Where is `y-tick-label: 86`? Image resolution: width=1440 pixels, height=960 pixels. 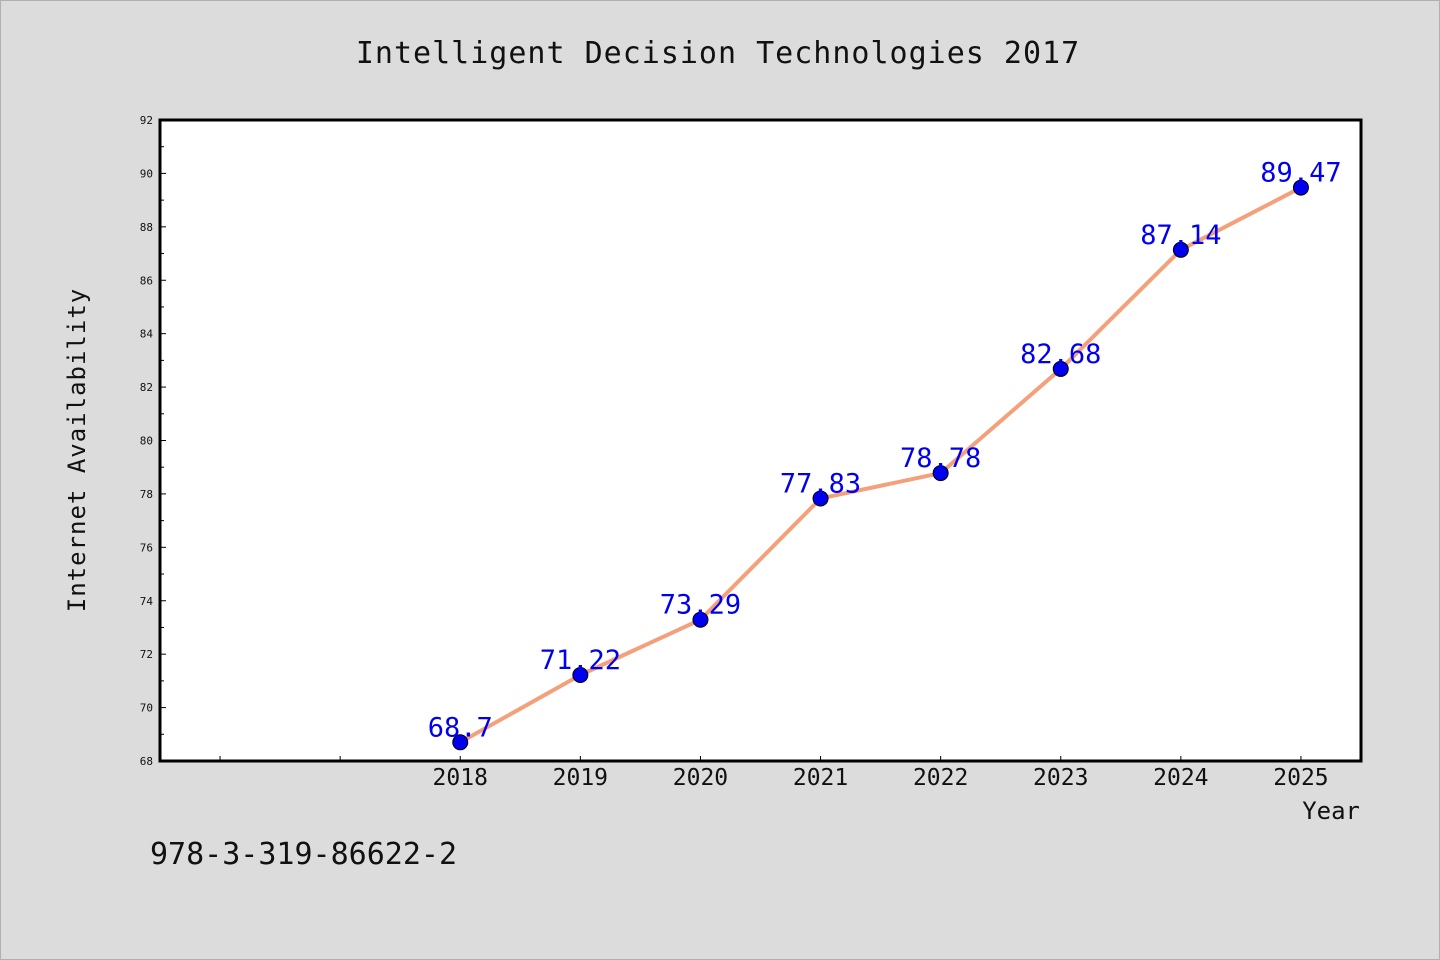 y-tick-label: 86 is located at coordinates (146, 280).